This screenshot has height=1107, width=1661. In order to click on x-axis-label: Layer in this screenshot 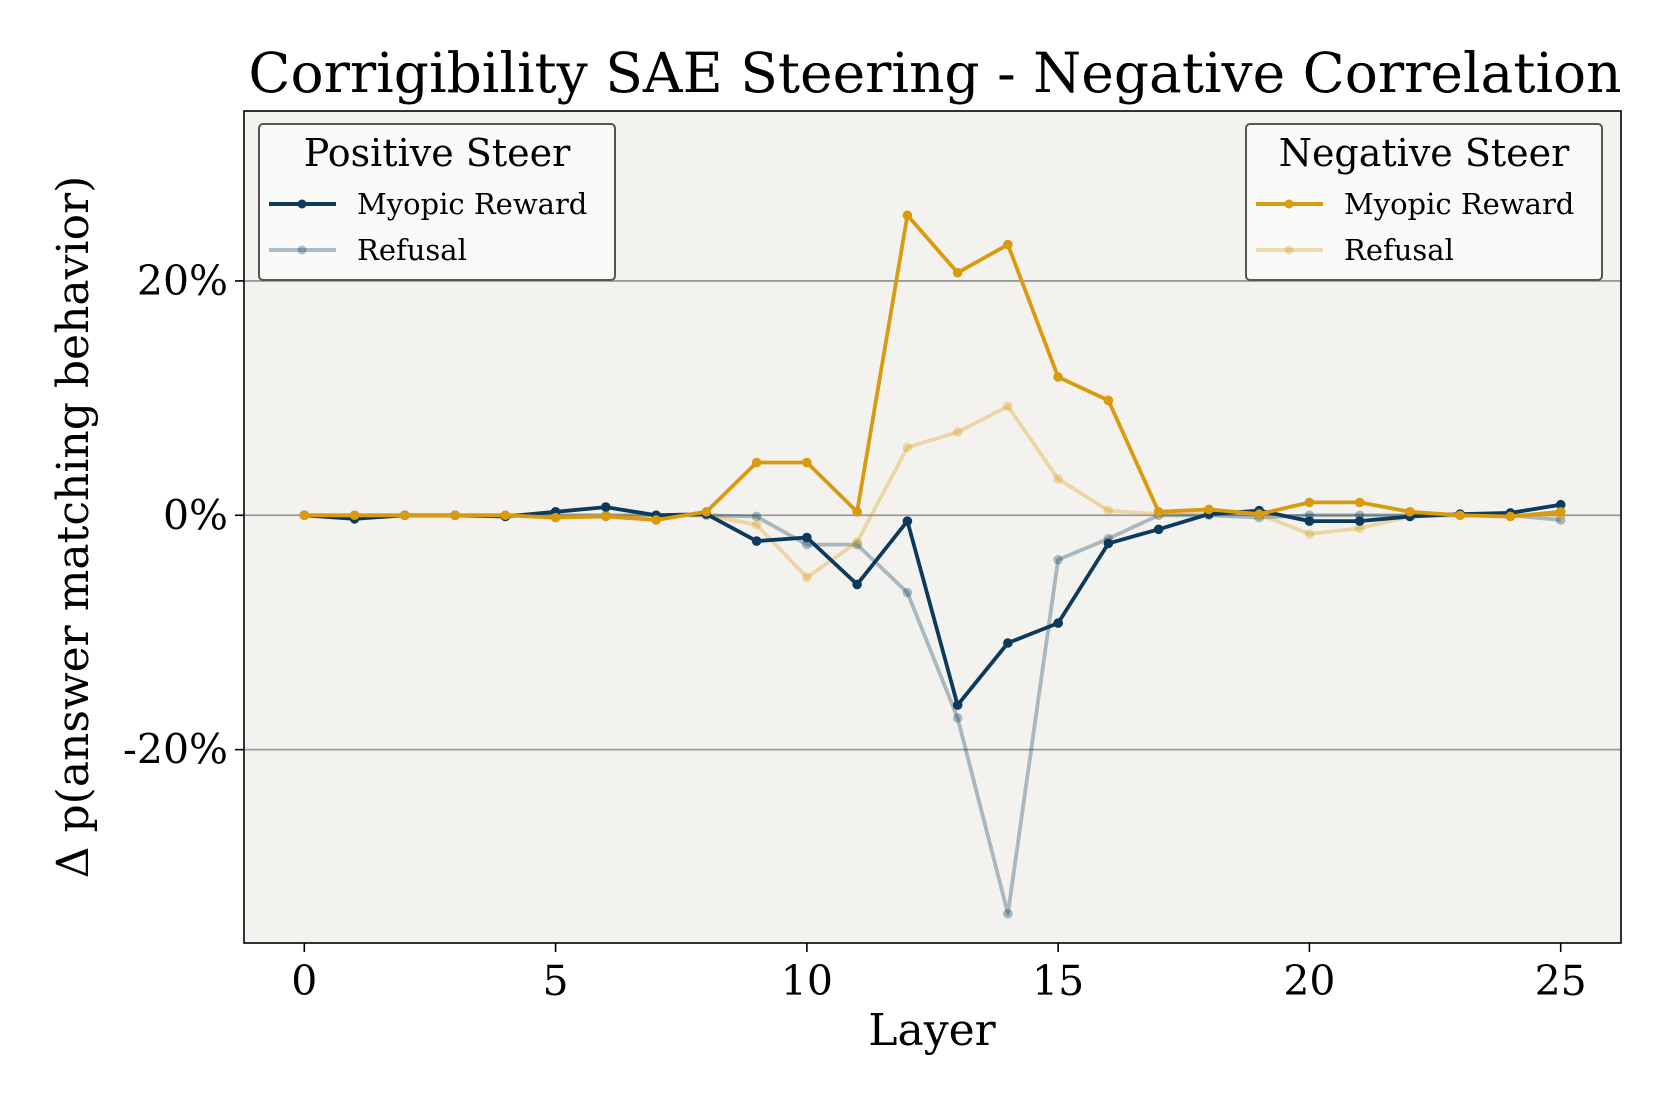, I will do `click(932, 1030)`.